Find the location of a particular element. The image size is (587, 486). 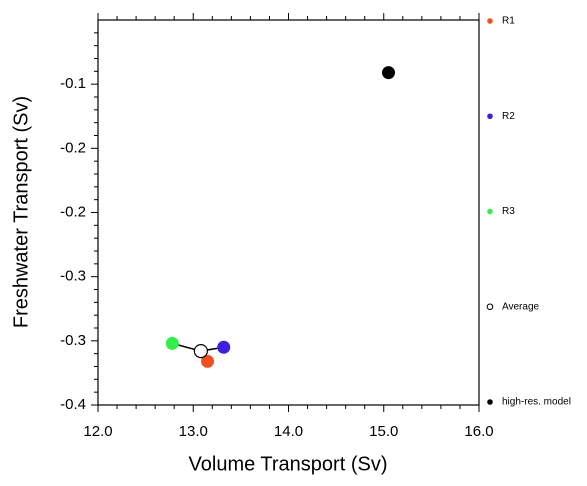

x-axis-title: Volume Transport (Sv) is located at coordinates (288, 464).